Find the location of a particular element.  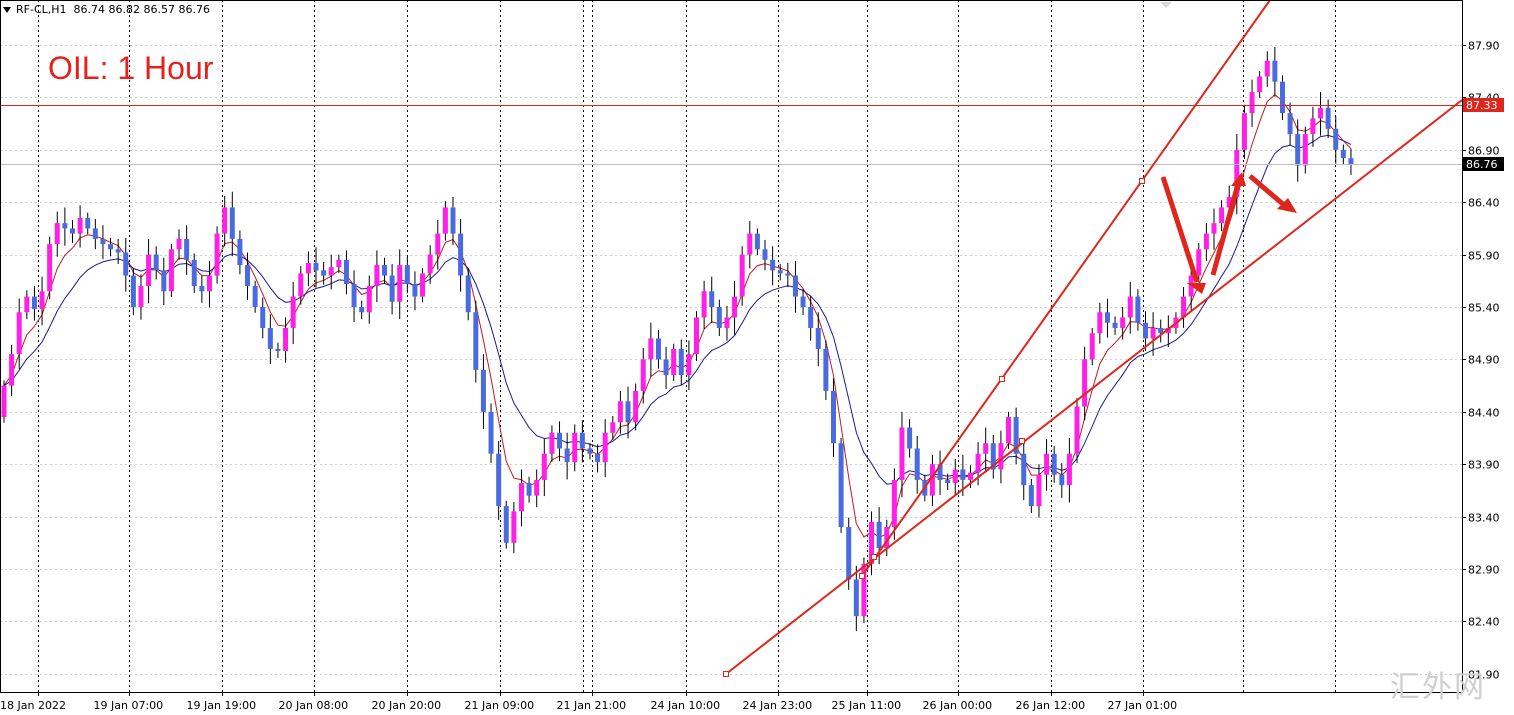

watermark: 汇外网 is located at coordinates (1438, 687).